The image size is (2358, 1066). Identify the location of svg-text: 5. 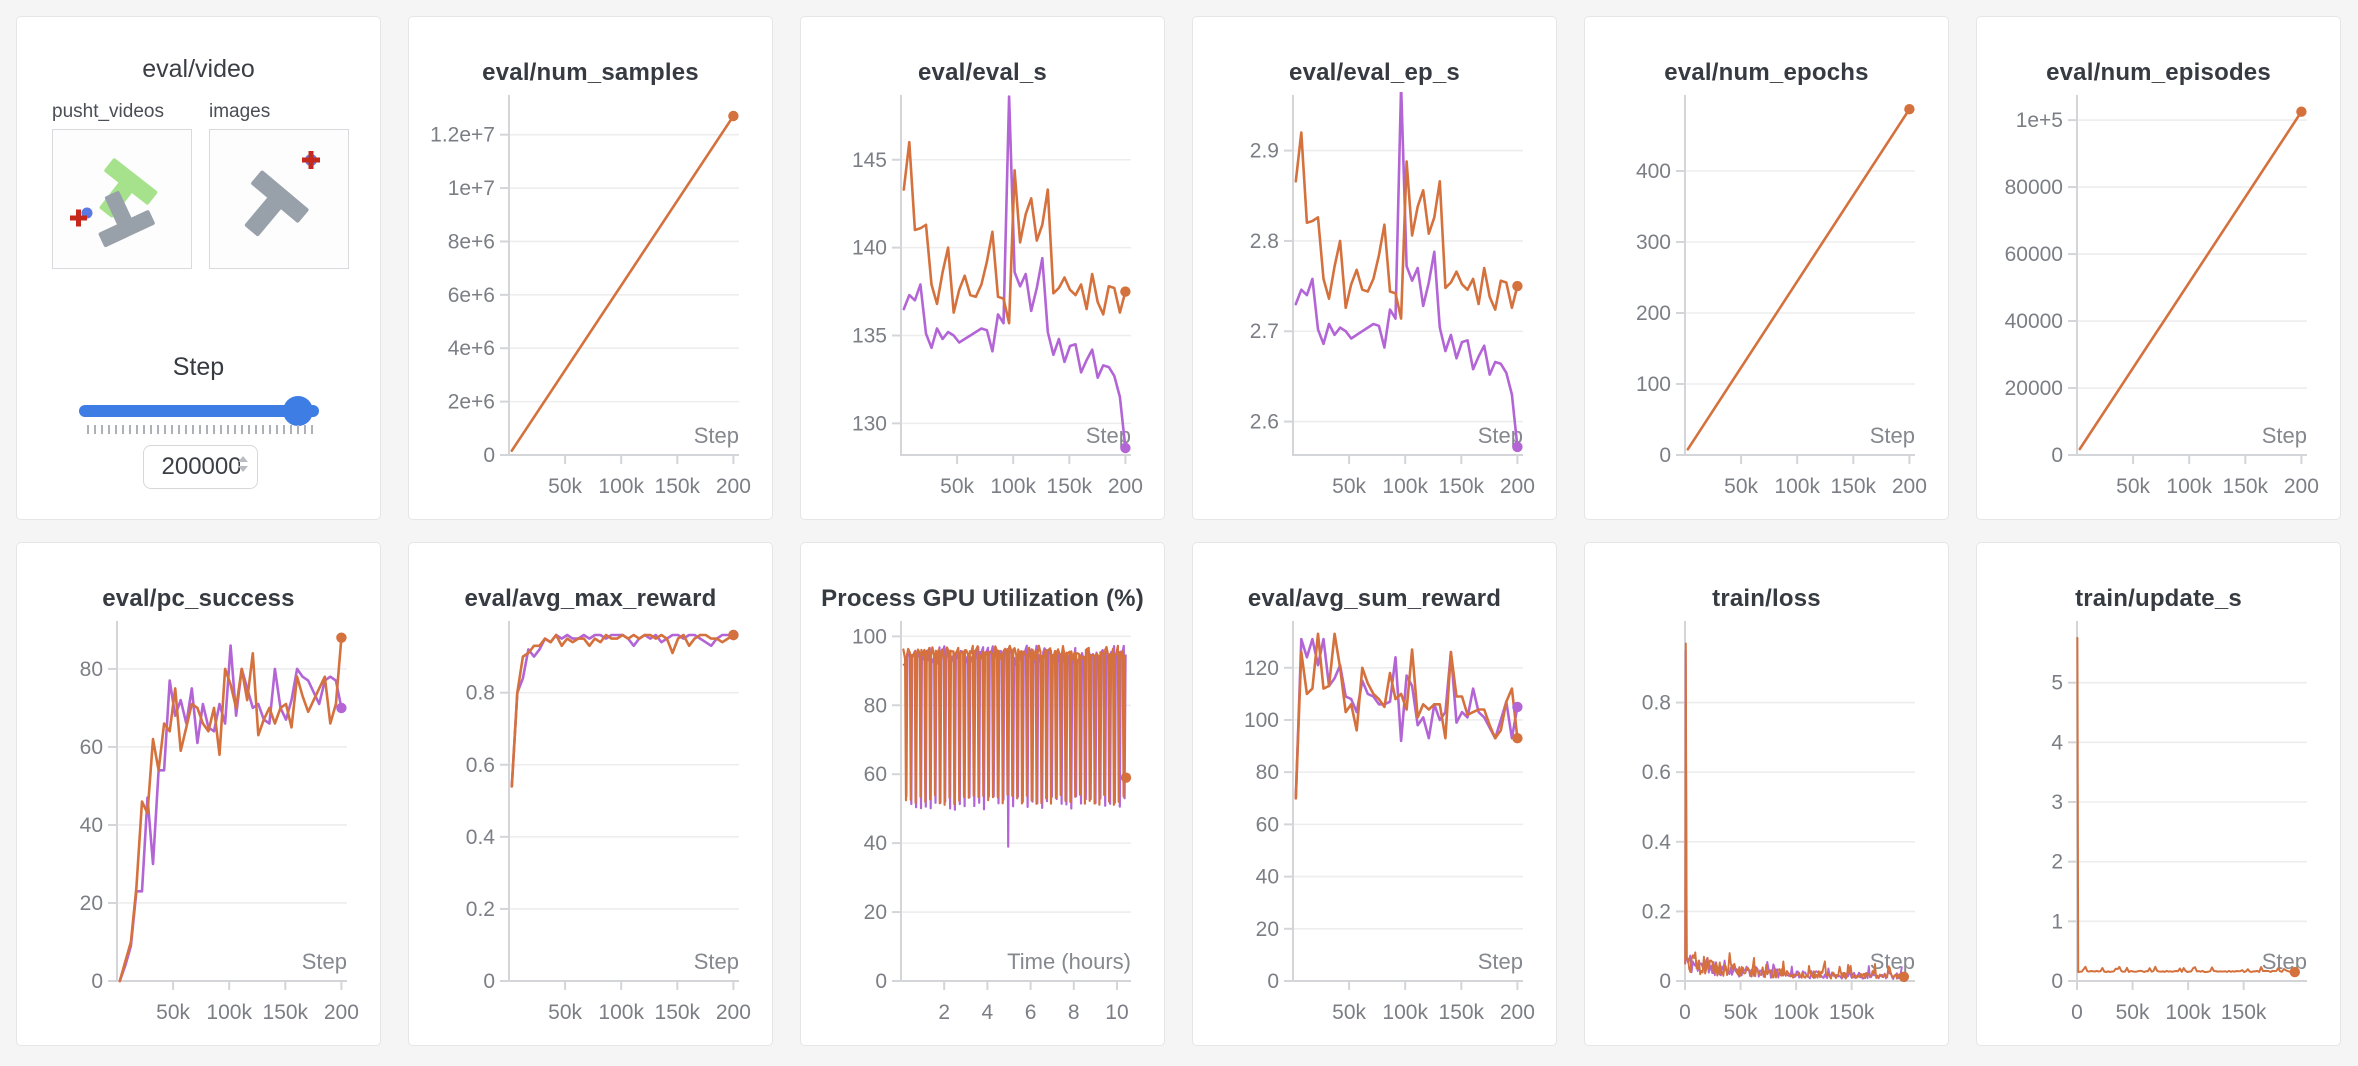
(2057, 683).